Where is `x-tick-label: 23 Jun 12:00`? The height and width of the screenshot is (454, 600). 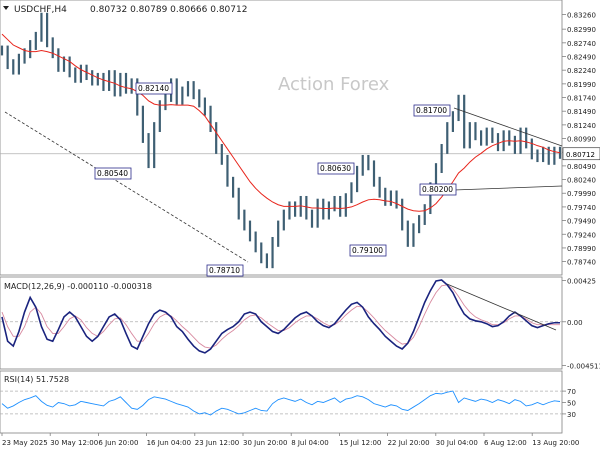
x-tick-label: 23 Jun 12:00 is located at coordinates (217, 443).